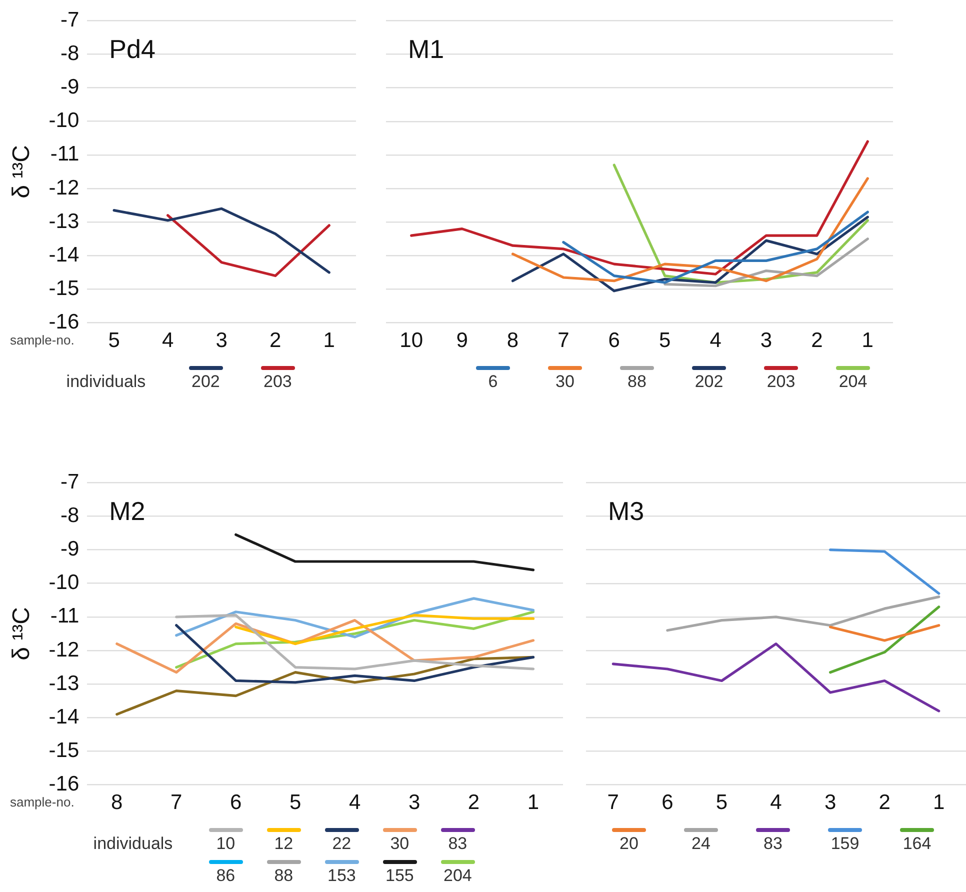 The height and width of the screenshot is (892, 966). Describe the element at coordinates (412, 340) in the screenshot. I see `x-tick-label: 10` at that location.